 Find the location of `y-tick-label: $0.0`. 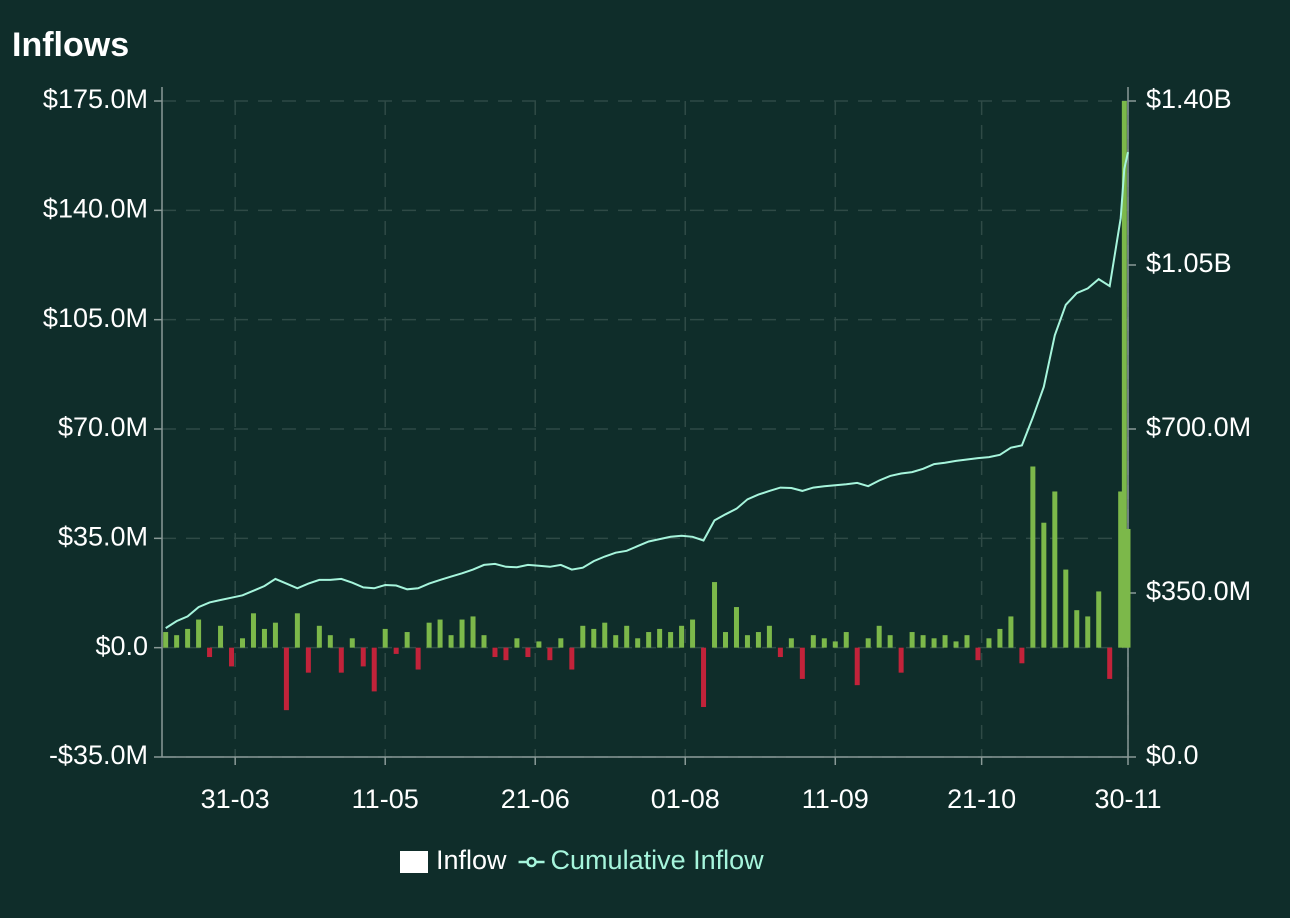

y-tick-label: $0.0 is located at coordinates (121, 646).